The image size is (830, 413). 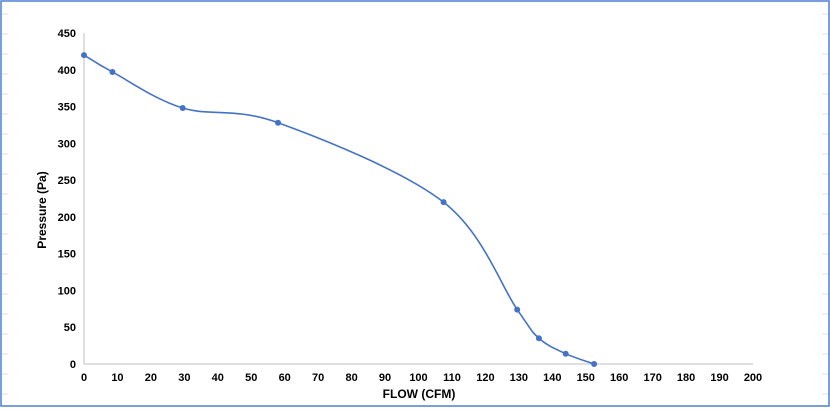 What do you see at coordinates (218, 378) in the screenshot?
I see `x-tick-label: 40` at bounding box center [218, 378].